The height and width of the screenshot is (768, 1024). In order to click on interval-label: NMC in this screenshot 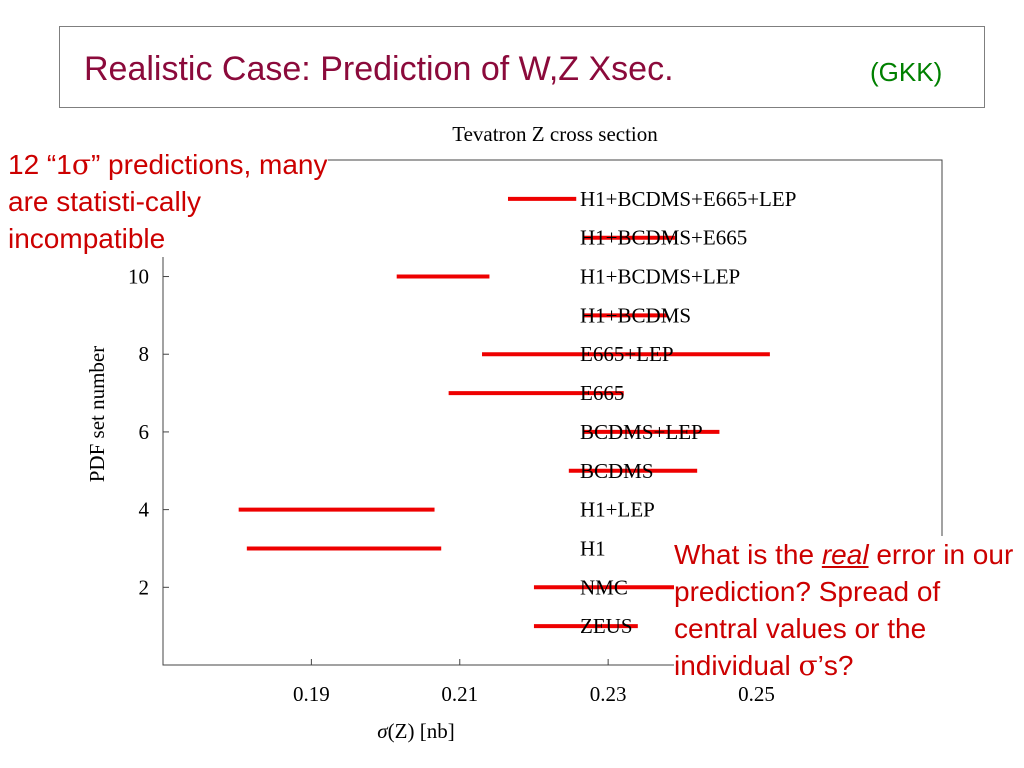, I will do `click(604, 587)`.